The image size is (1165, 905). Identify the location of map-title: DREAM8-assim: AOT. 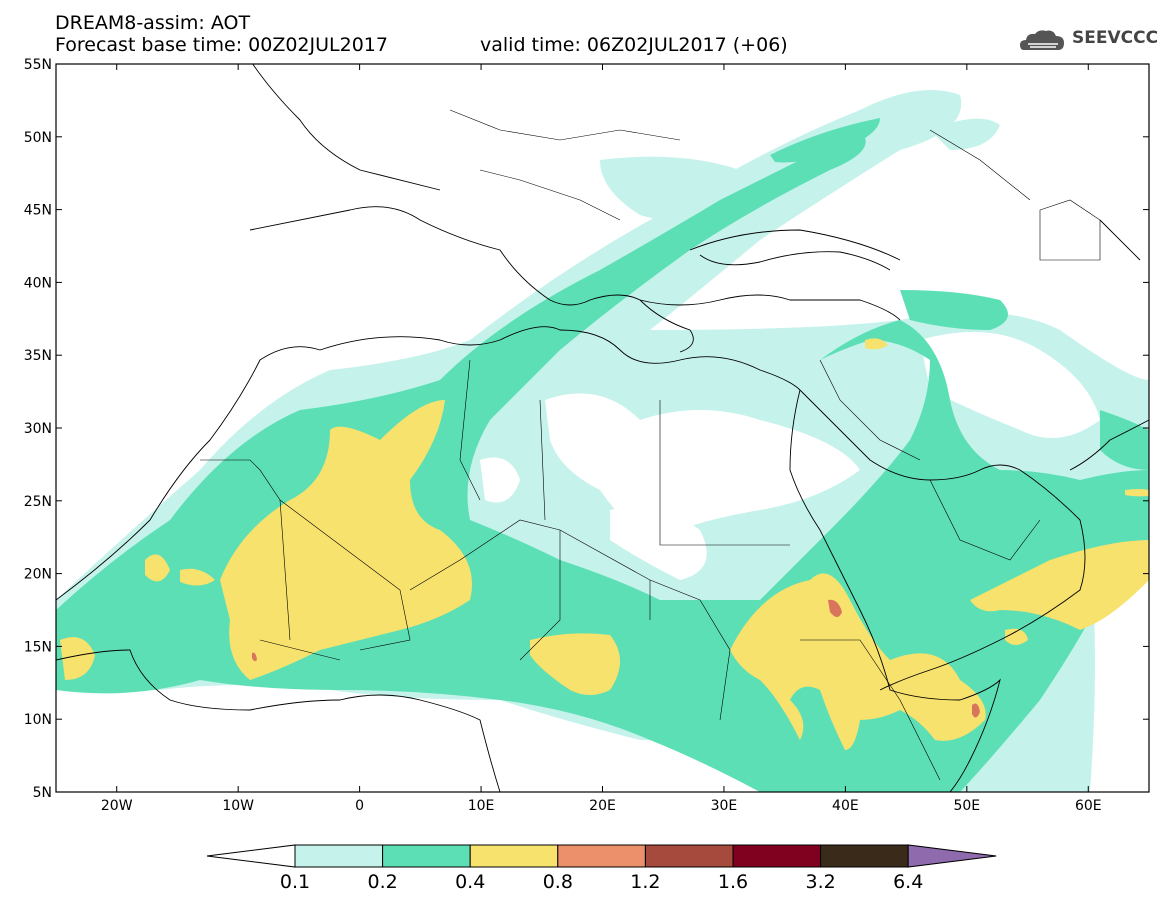
(153, 23).